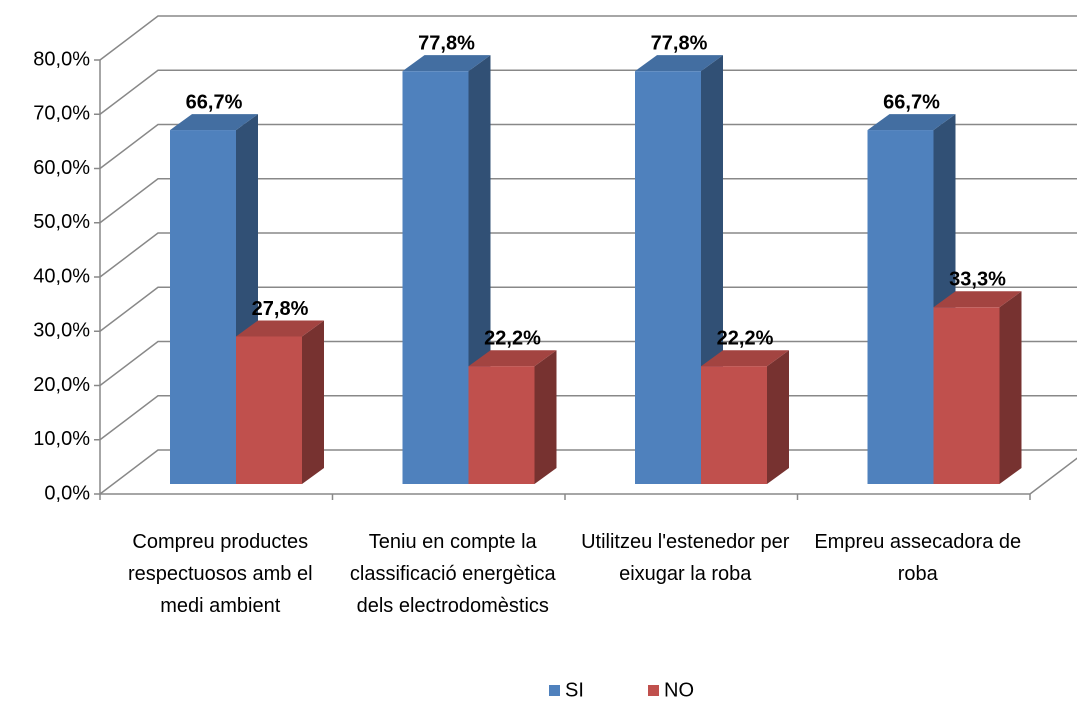 The width and height of the screenshot is (1077, 702). Describe the element at coordinates (61, 168) in the screenshot. I see `y-tick-label: 60,0%` at that location.